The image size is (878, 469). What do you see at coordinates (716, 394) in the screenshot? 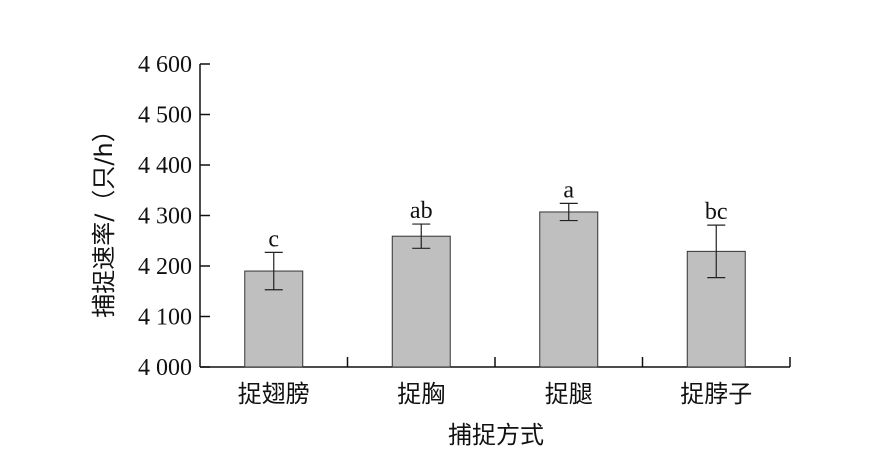
I see `x-tick-label: 捉脖子` at bounding box center [716, 394].